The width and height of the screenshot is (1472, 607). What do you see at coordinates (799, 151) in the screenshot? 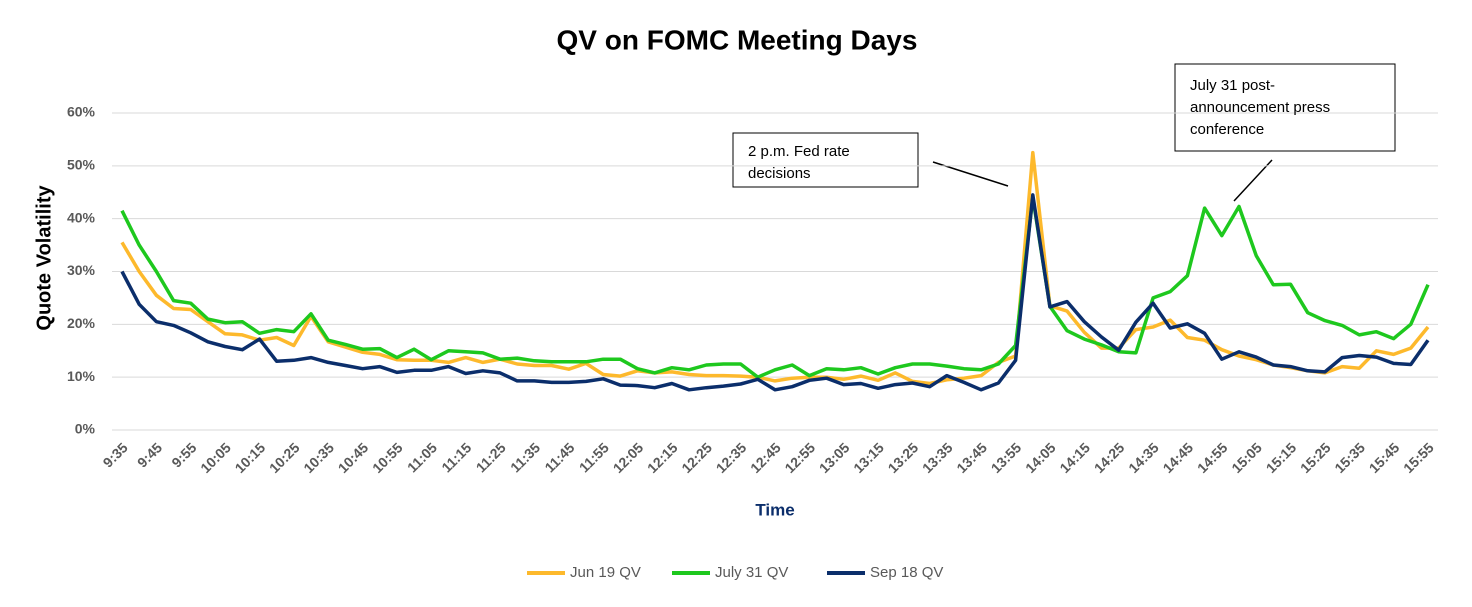
I see `annotation-text: 2 p.m. Fed rate` at bounding box center [799, 151].